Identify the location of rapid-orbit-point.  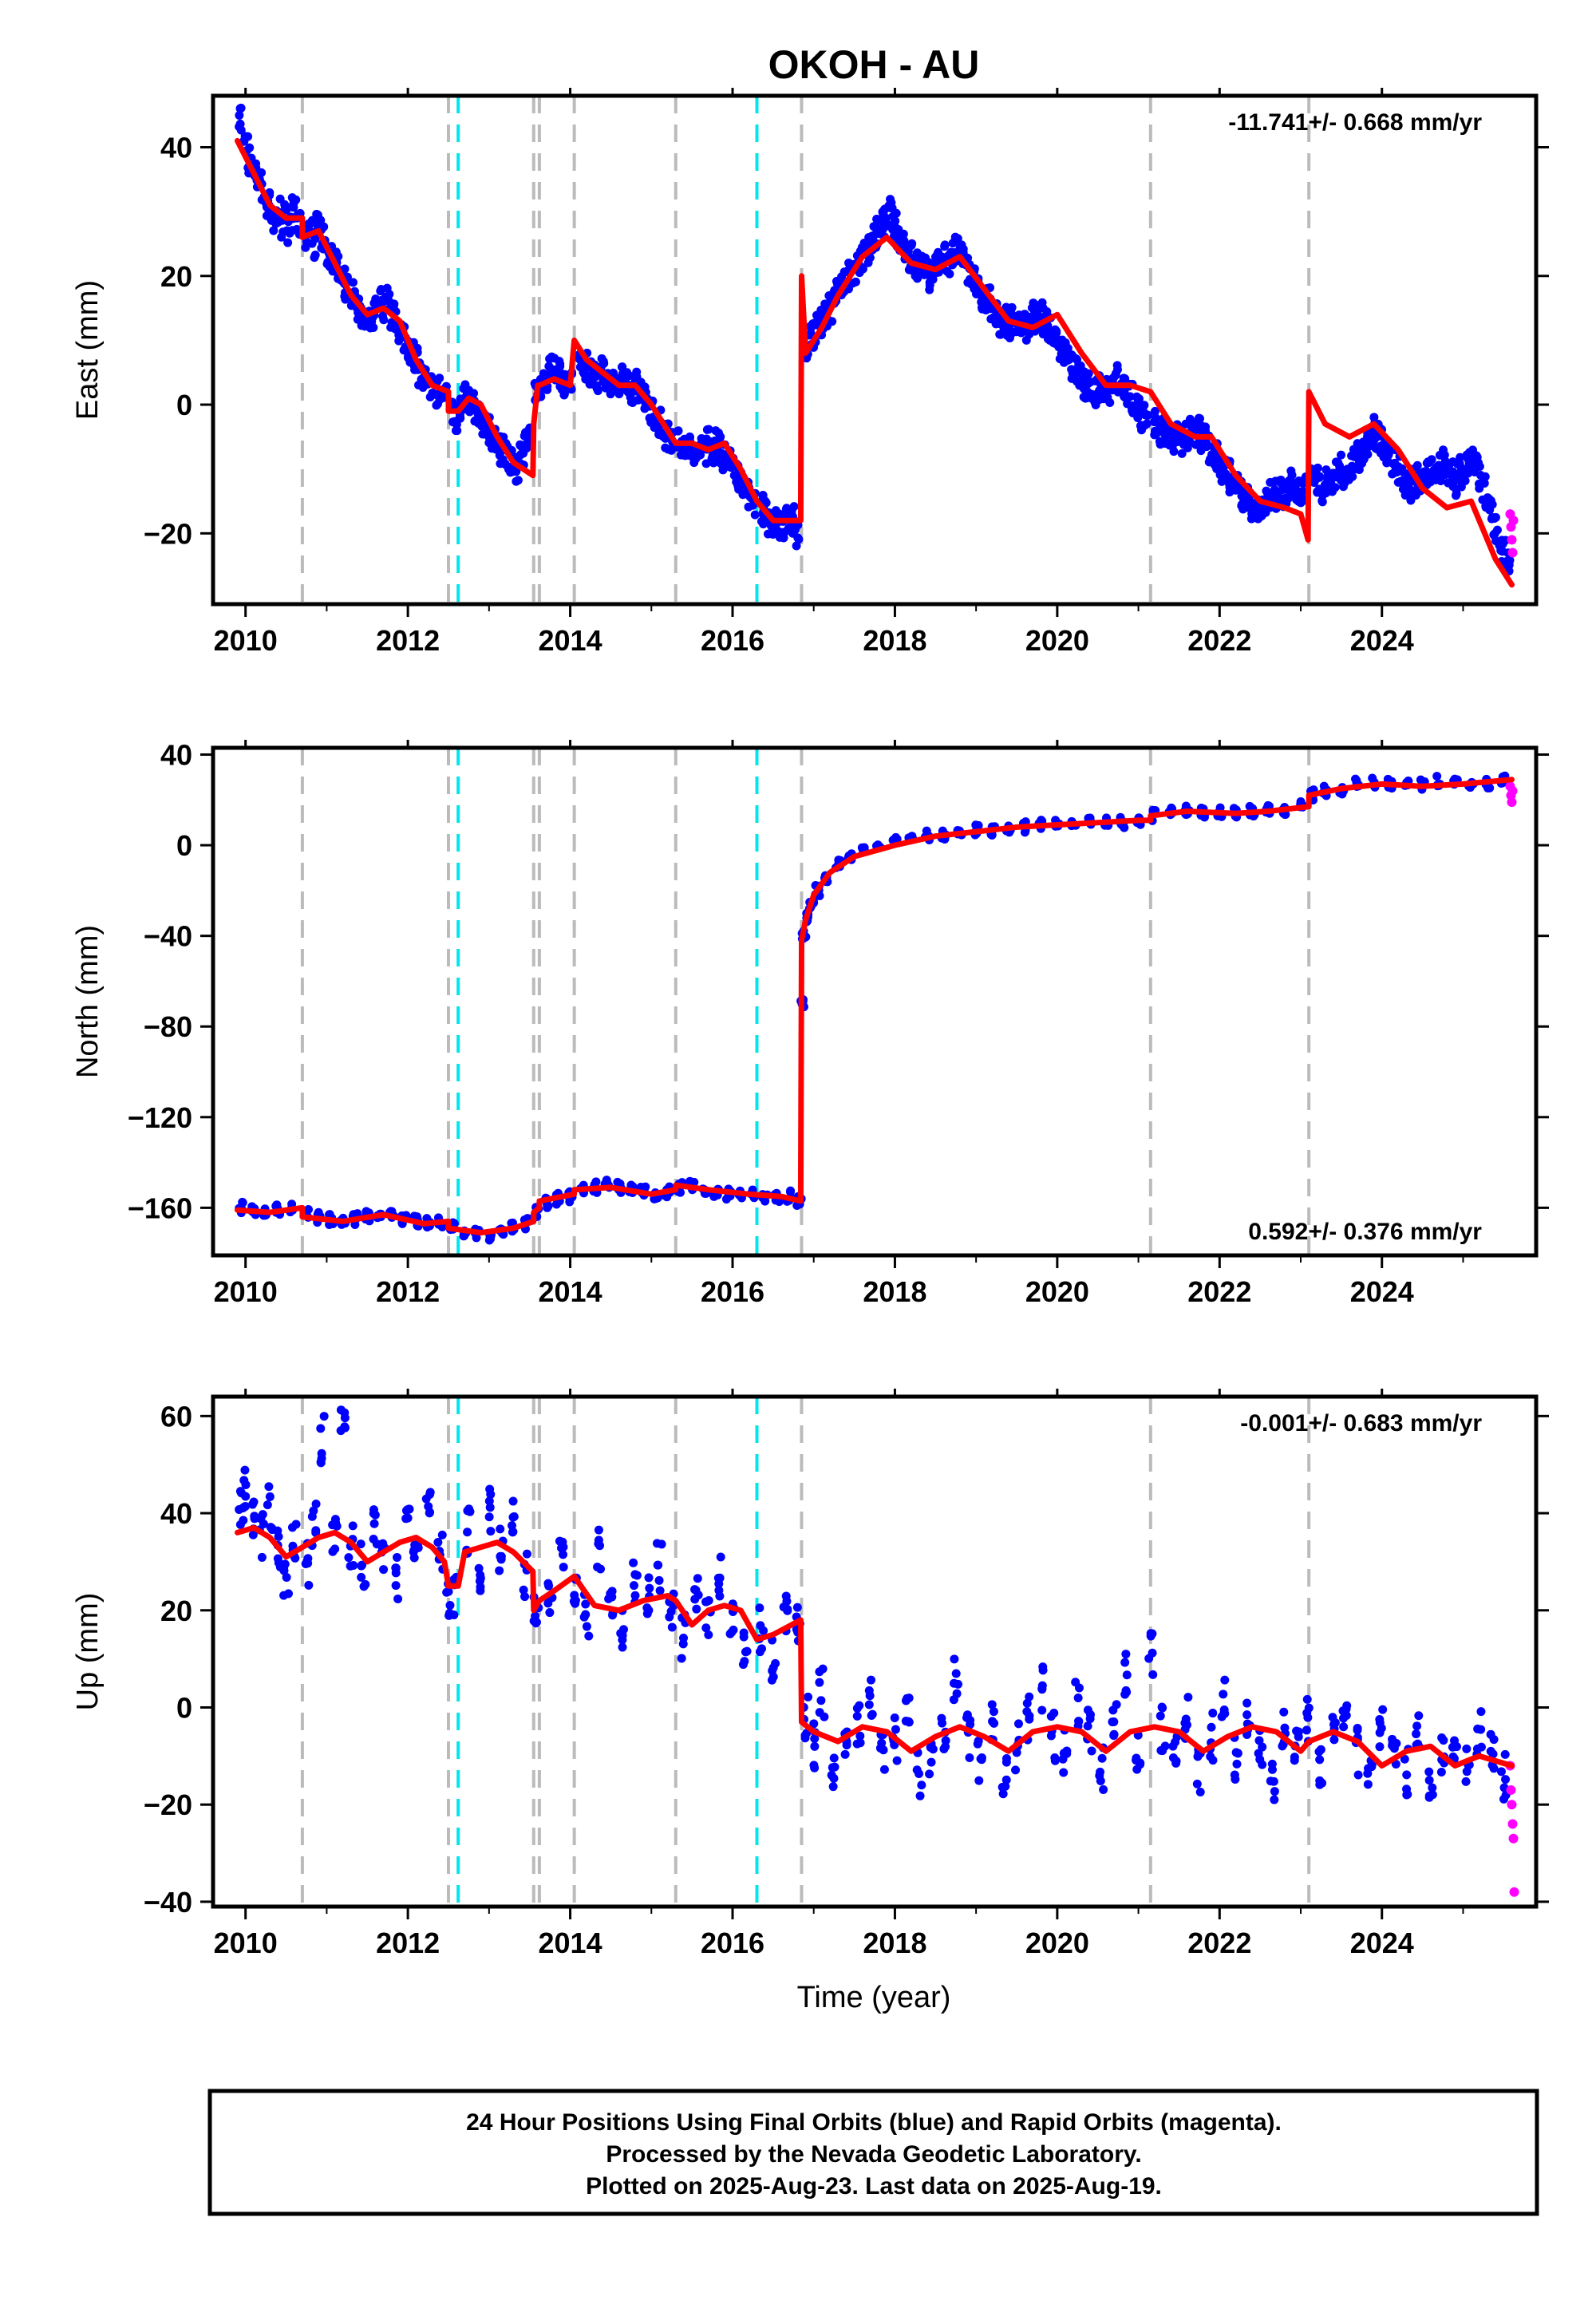
(1512, 790).